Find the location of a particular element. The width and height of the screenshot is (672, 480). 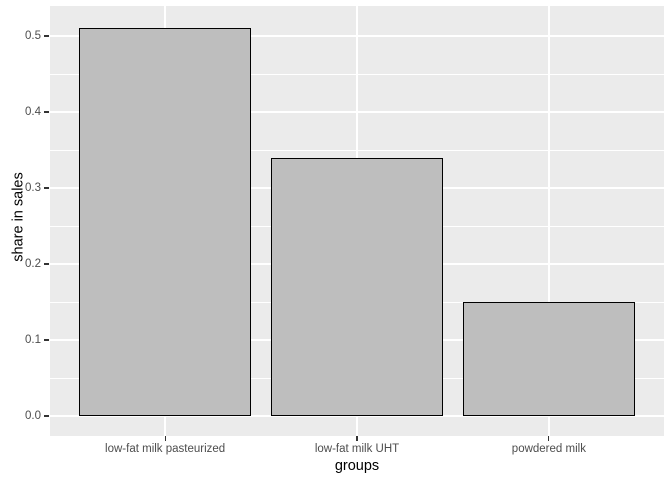

y-axis-tick-label: 0.0 is located at coordinates (33, 416).